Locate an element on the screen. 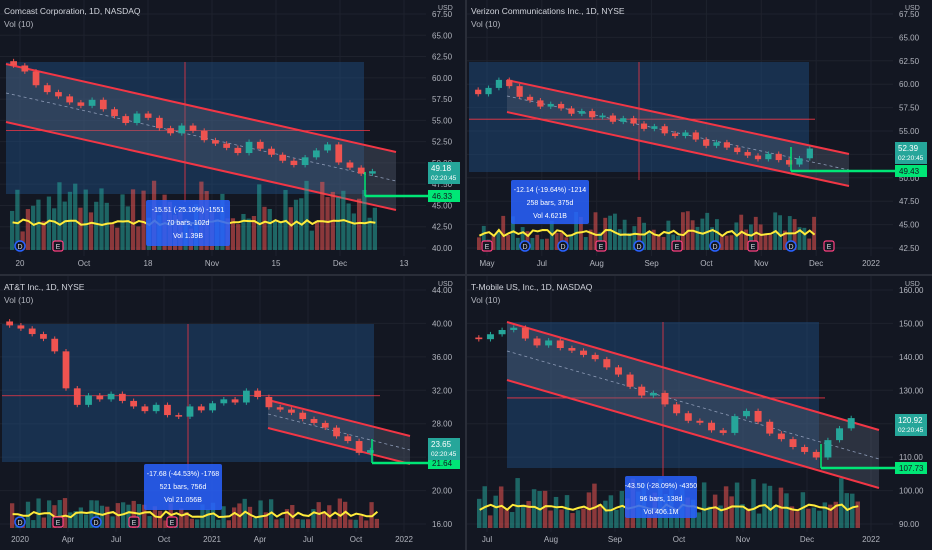  x-tick-label: 2020 is located at coordinates (20, 539).